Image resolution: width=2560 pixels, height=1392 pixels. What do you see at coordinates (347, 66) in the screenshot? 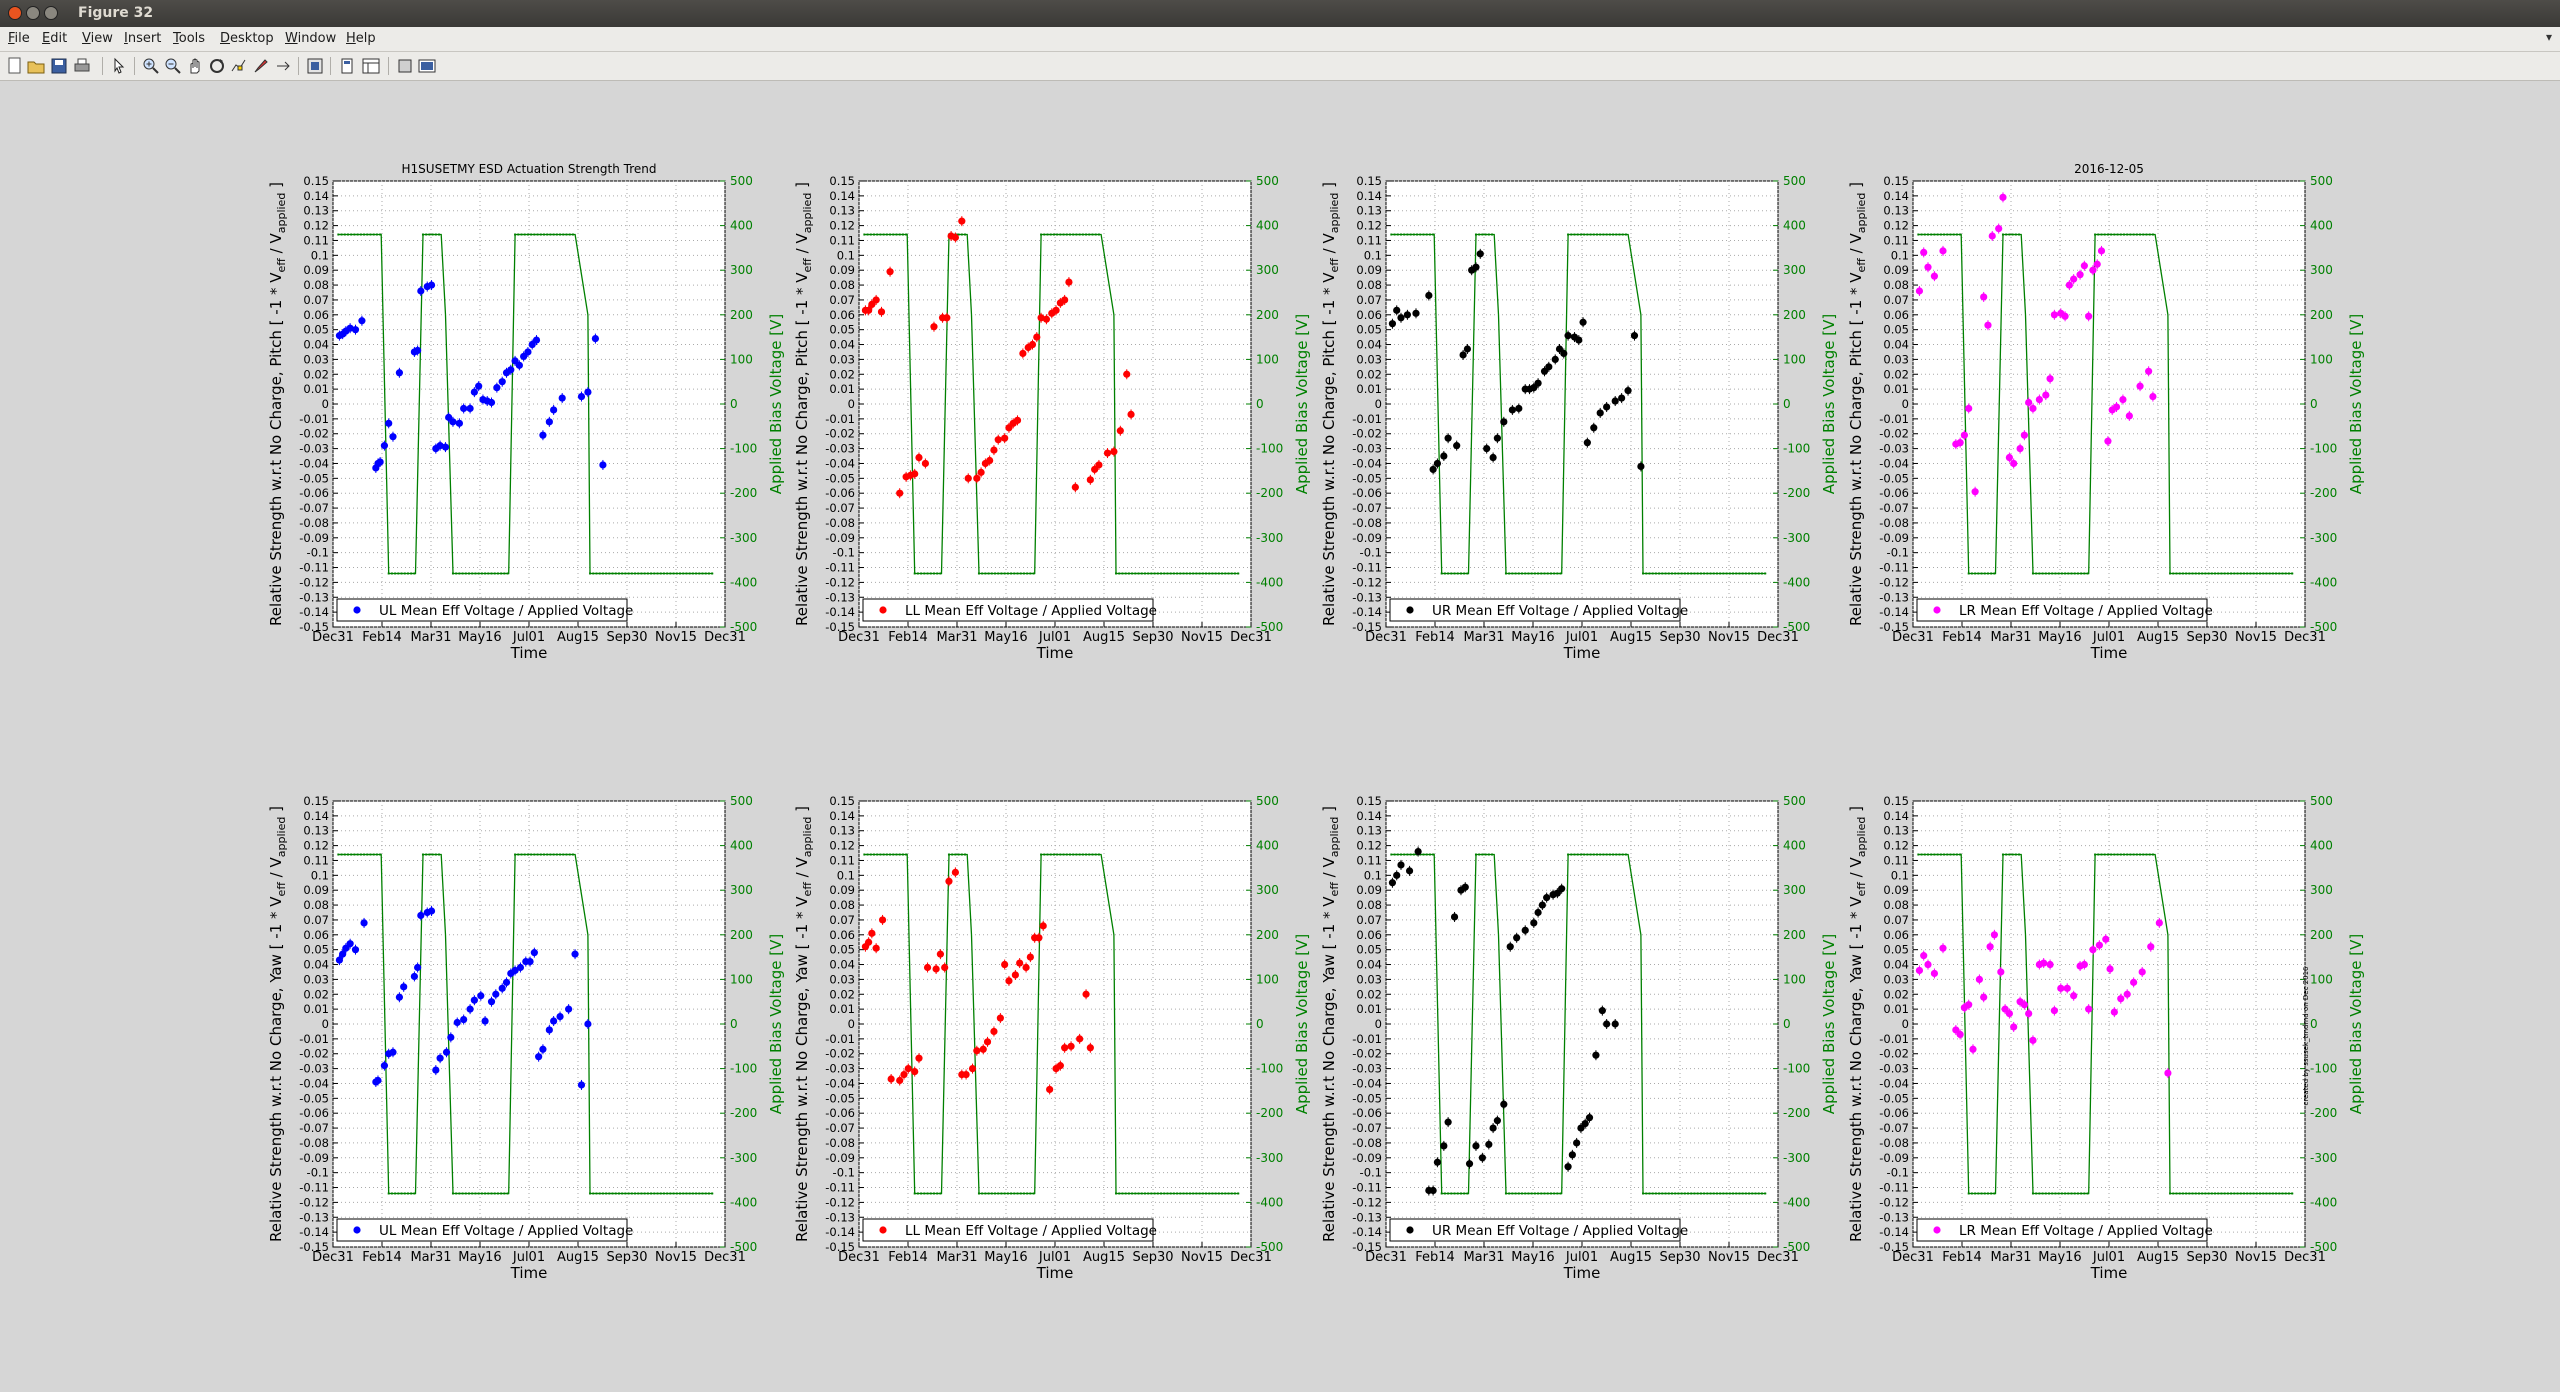
I see `legend-icon` at bounding box center [347, 66].